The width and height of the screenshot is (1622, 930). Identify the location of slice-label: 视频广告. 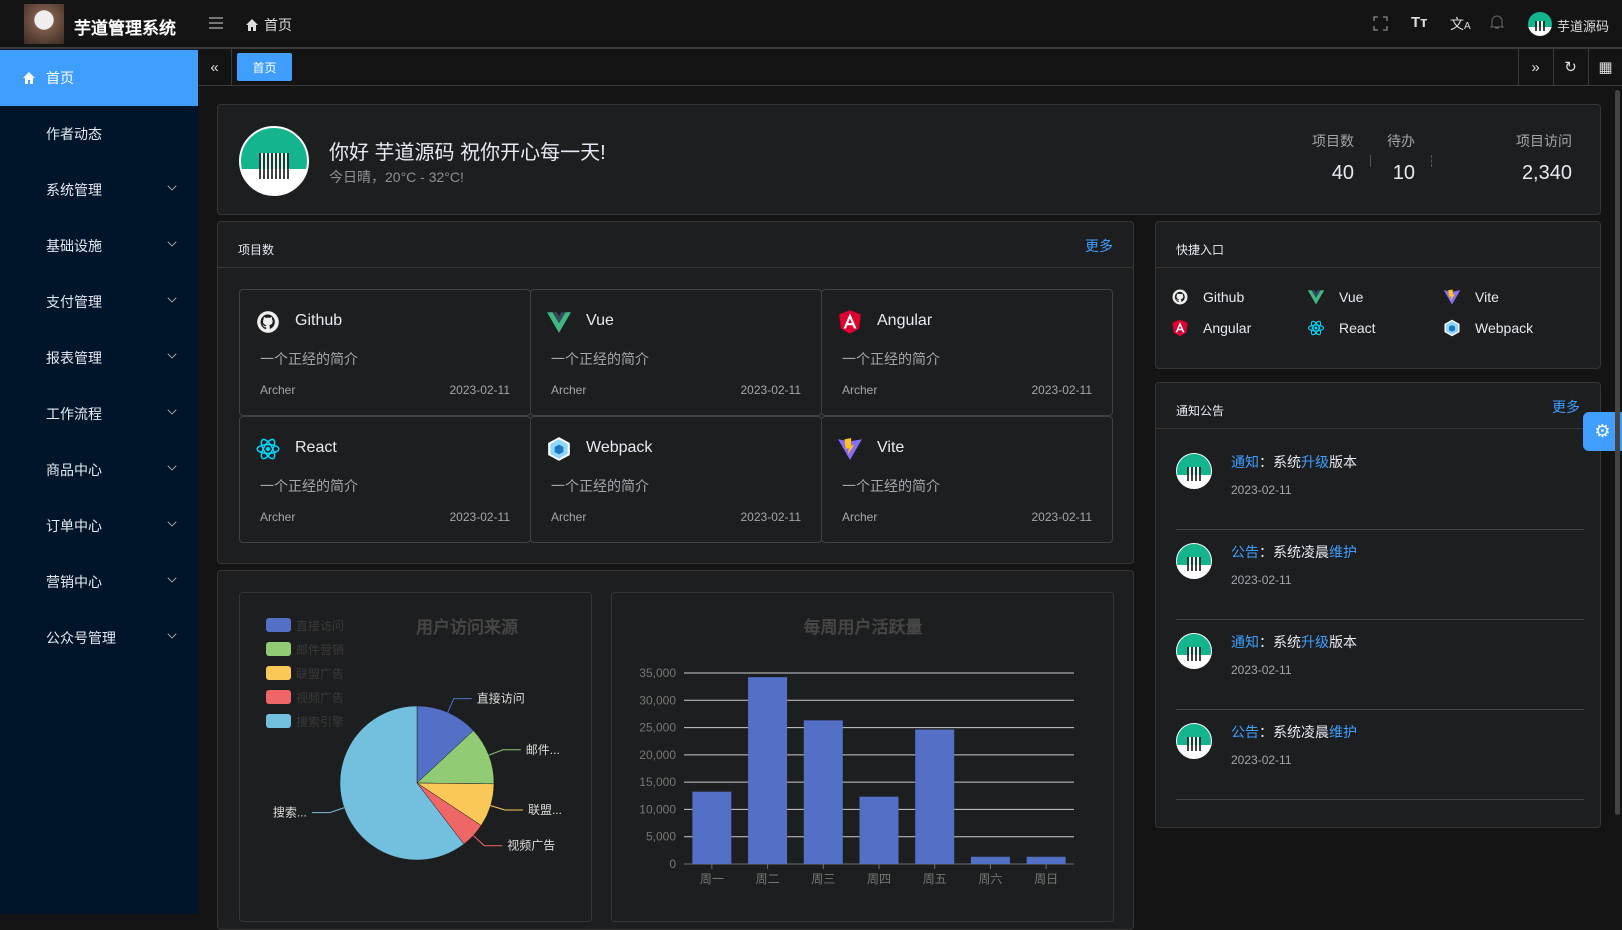
(531, 845).